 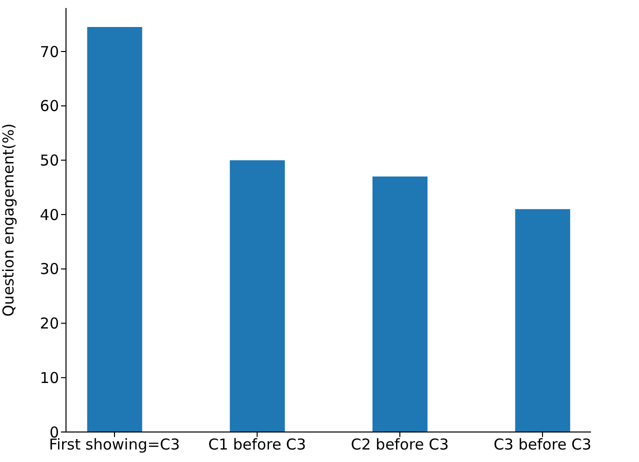 I want to click on y-tick-label: 50, so click(x=49, y=161).